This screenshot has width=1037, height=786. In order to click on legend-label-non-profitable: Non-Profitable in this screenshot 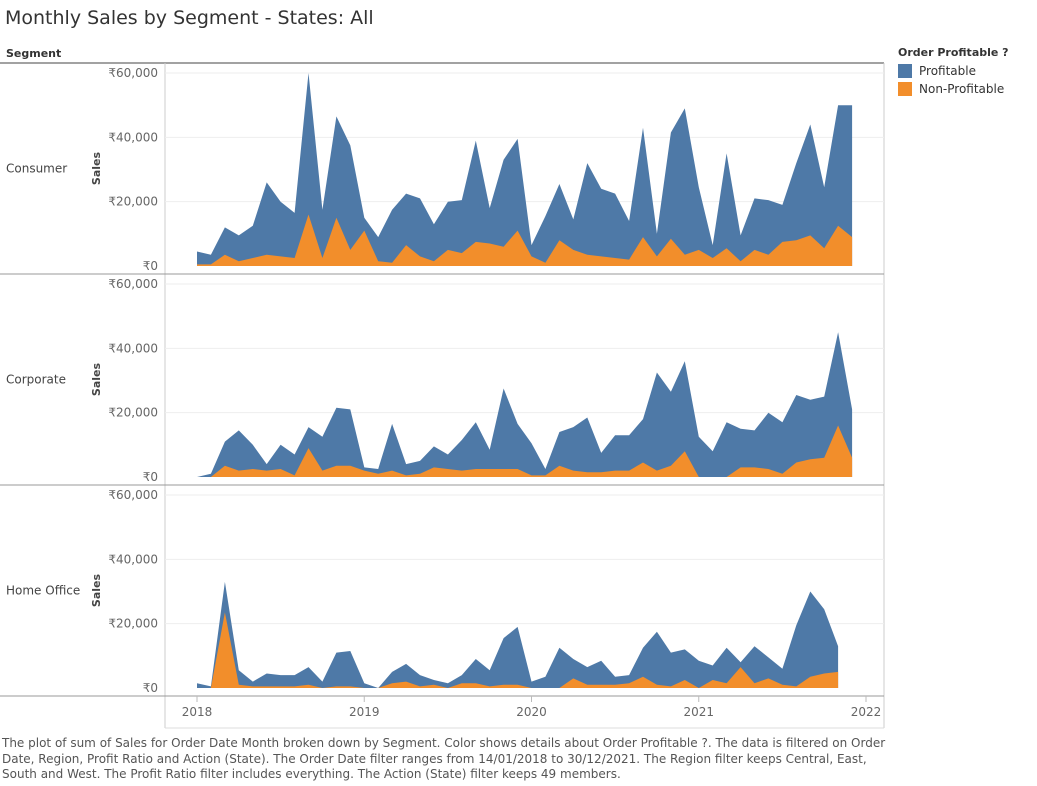, I will do `click(962, 89)`.